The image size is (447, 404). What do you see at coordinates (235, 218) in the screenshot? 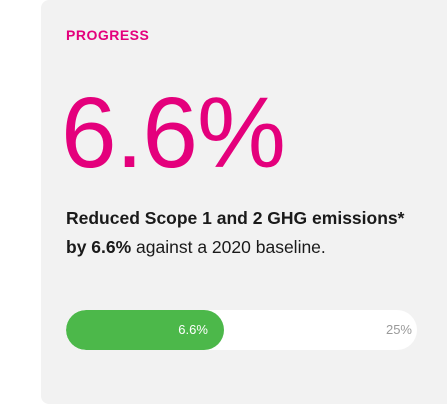
I see `description-bold-lead: Reduced Scope 1 and 2 GHG emissions*` at bounding box center [235, 218].